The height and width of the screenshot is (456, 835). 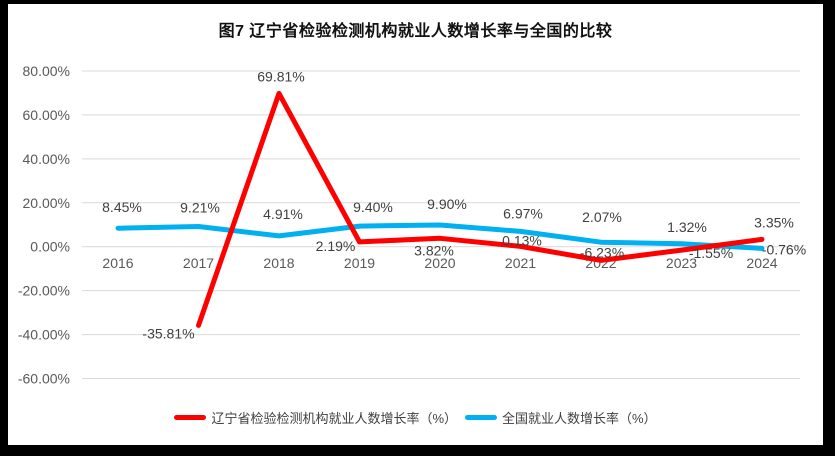 I want to click on legend-item-national: 全国就业人数增长率（%）, so click(x=561, y=417).